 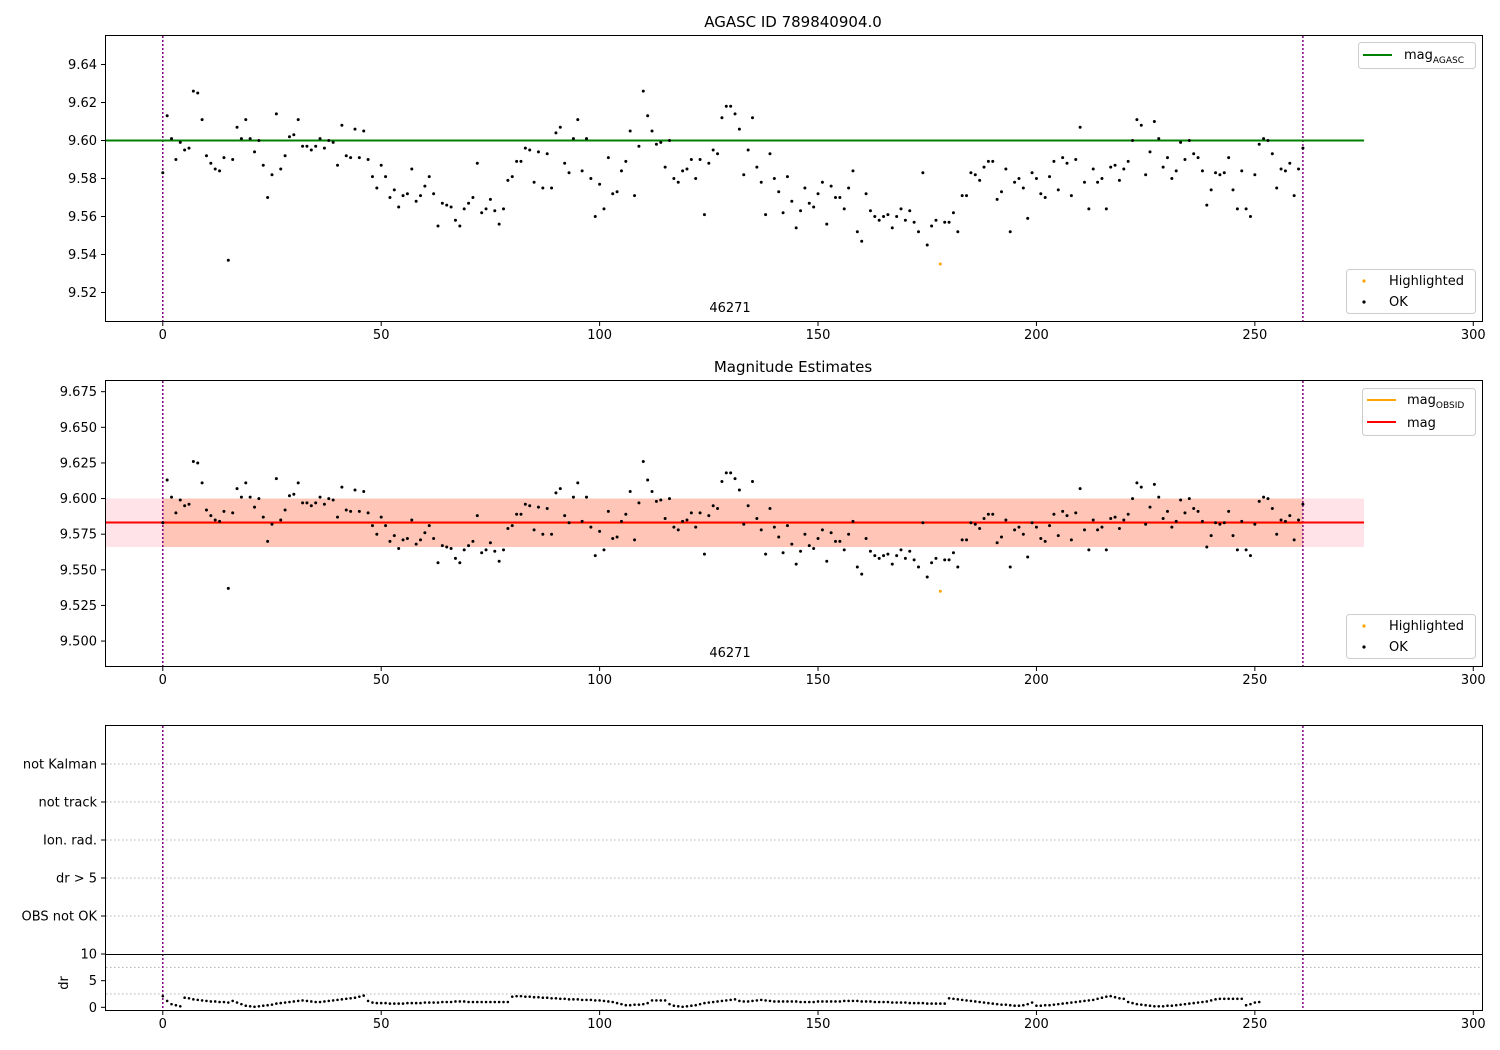 I want to click on legend-ok-label: OK, so click(x=1398, y=647).